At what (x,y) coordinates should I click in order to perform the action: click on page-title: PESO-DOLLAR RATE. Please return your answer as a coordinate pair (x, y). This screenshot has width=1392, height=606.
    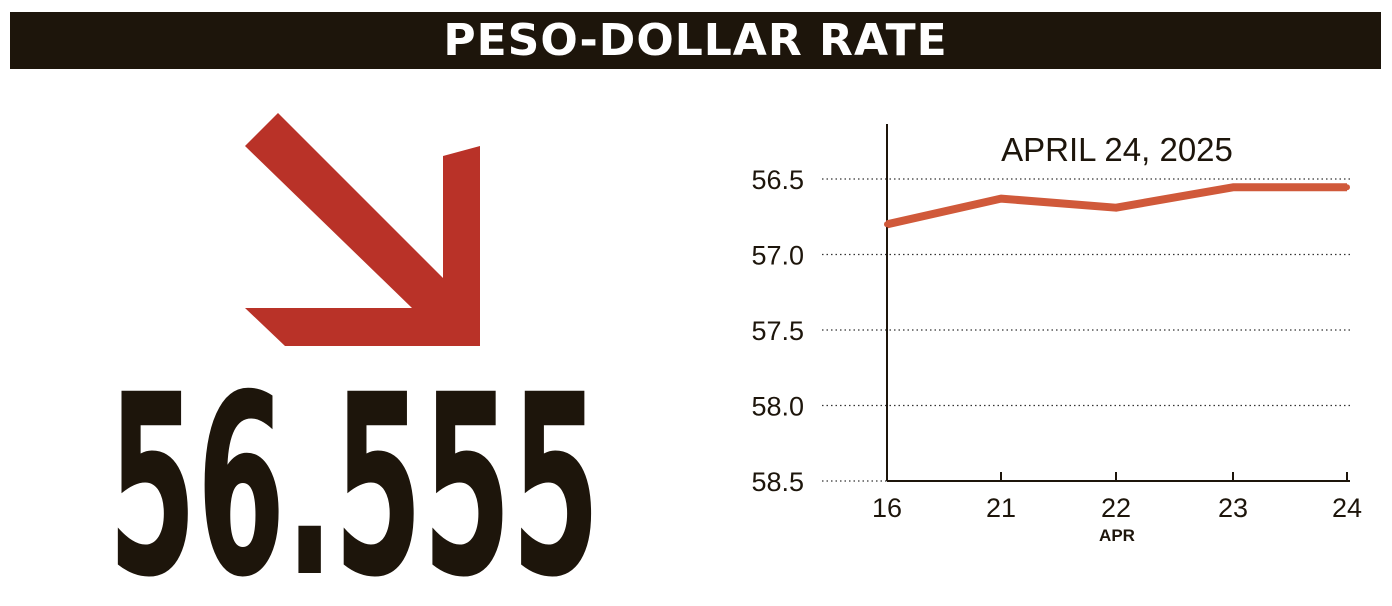
    Looking at the image, I should click on (695, 40).